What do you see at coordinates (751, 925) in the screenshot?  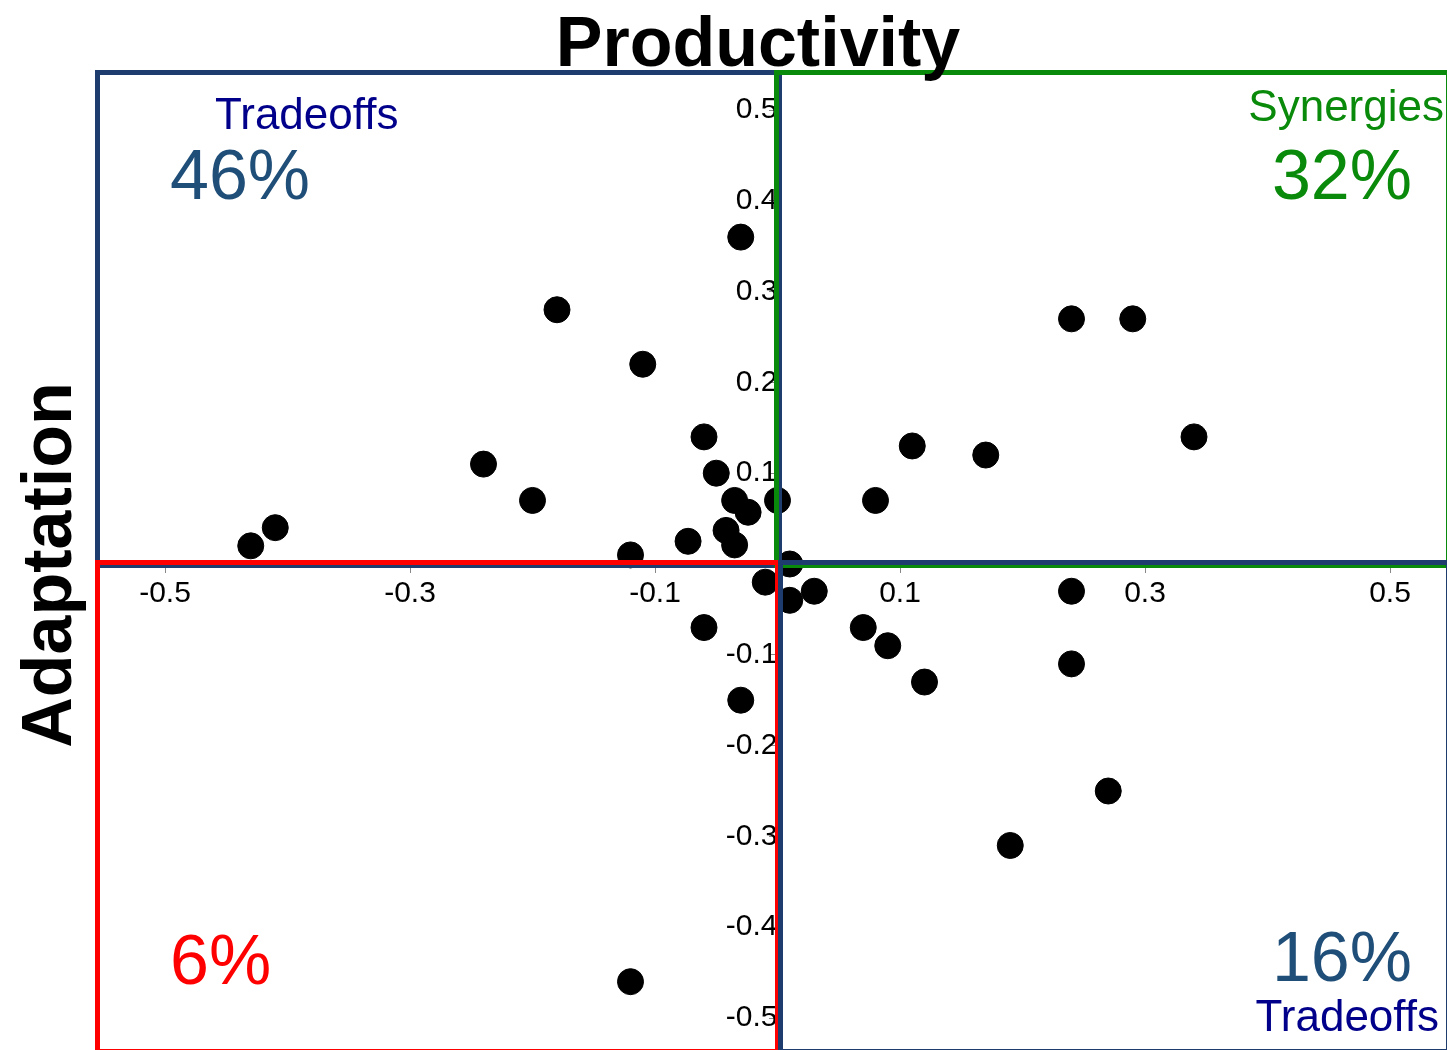 I see `y-tick-label: -0.4` at bounding box center [751, 925].